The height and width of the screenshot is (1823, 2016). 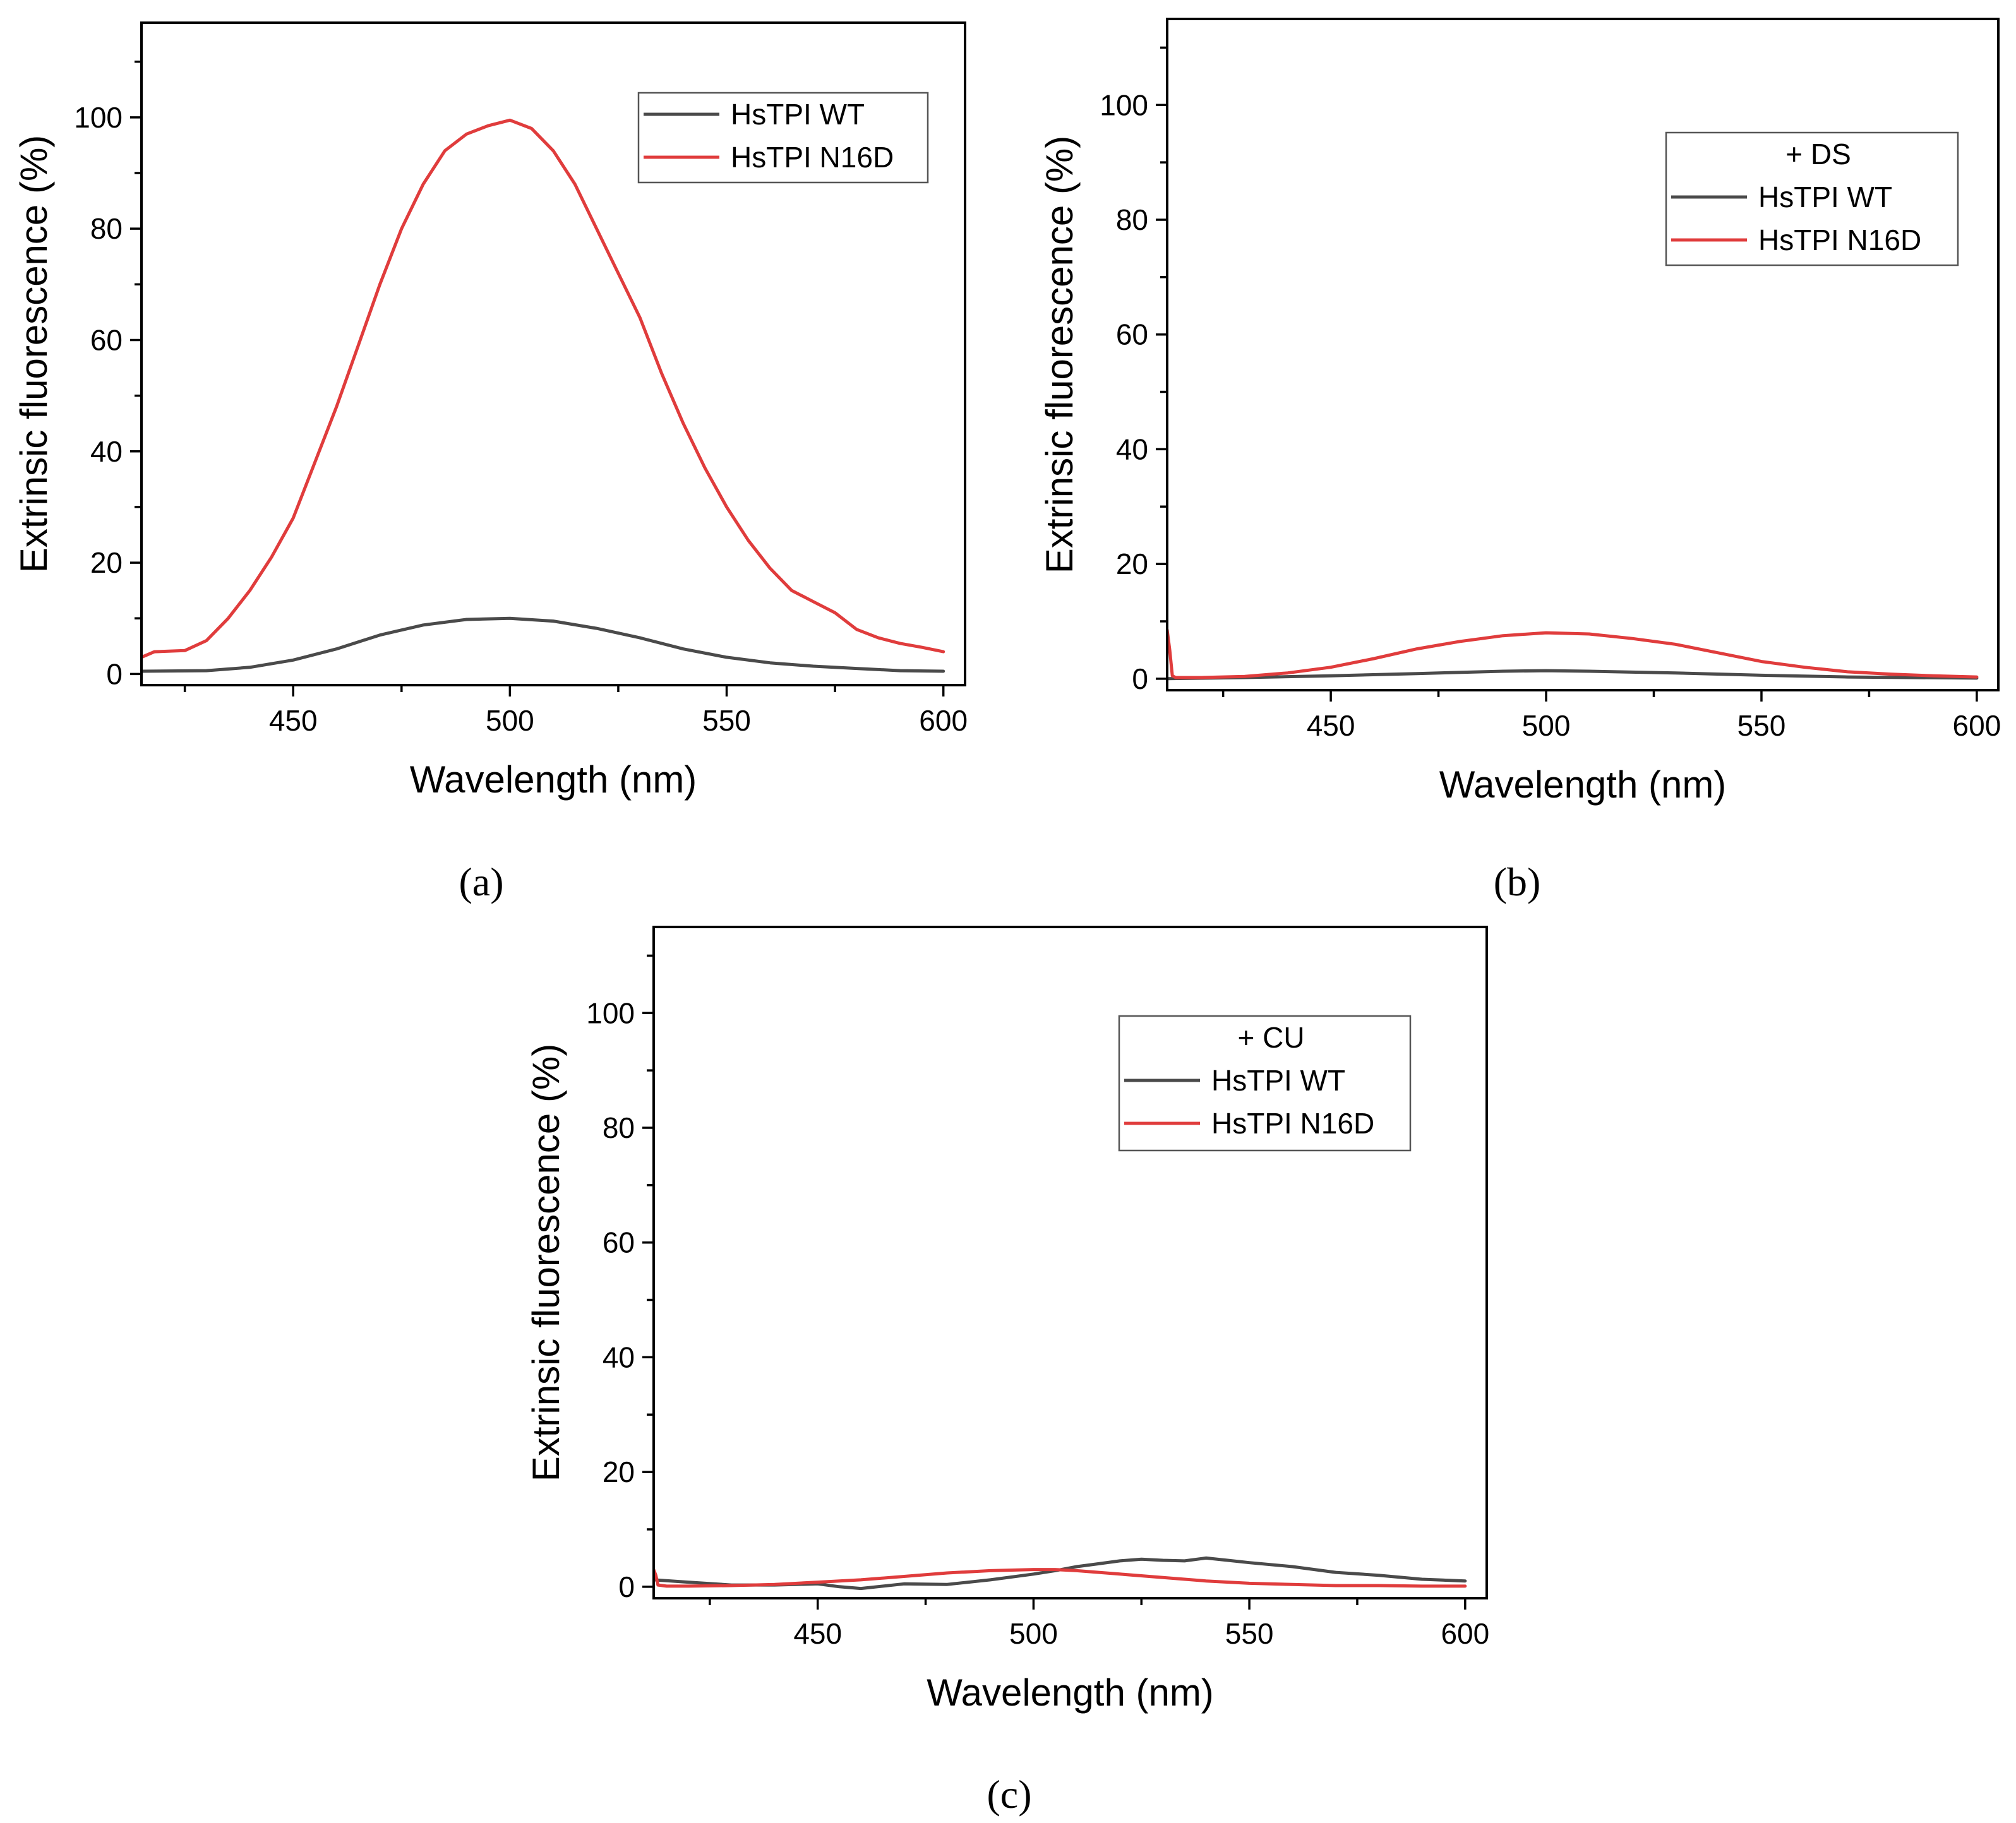 I want to click on legend-title: + CU, so click(x=1270, y=1037).